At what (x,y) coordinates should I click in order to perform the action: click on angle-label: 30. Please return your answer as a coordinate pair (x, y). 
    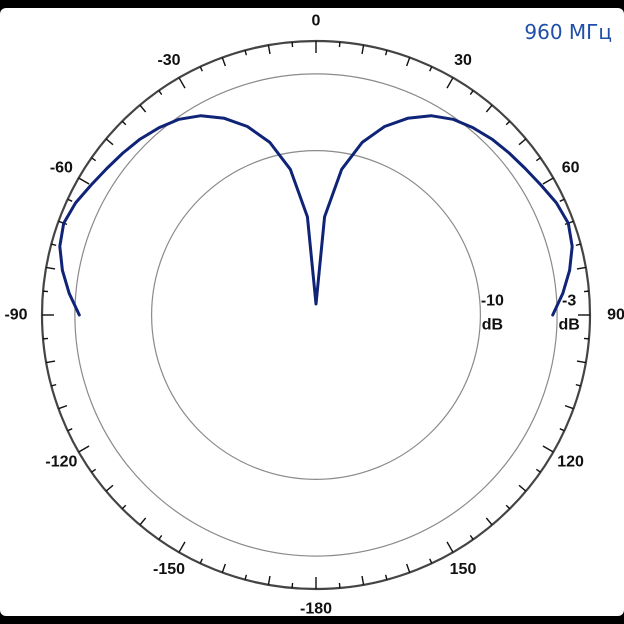
    Looking at the image, I should click on (463, 60).